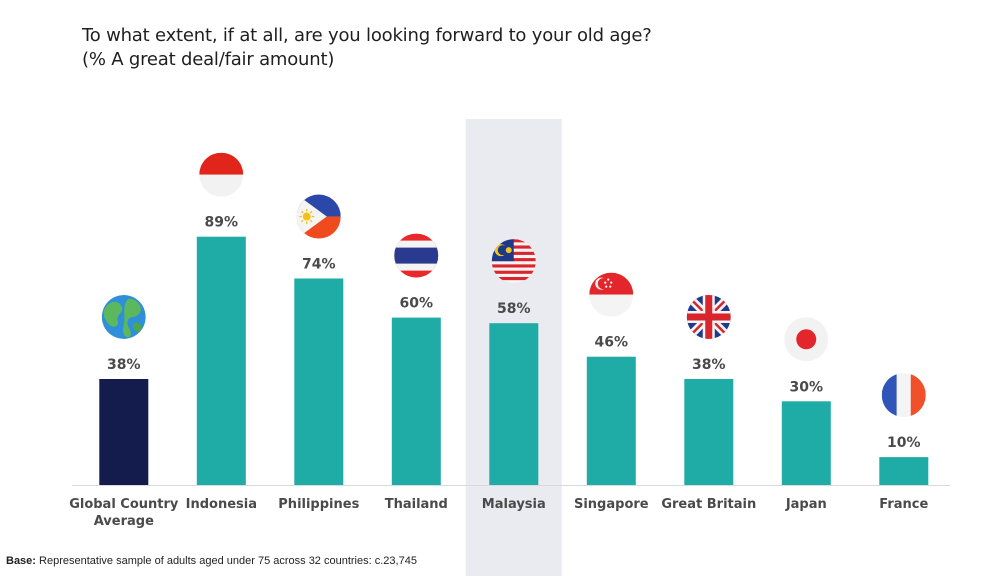  I want to click on base-note-label: Base:, so click(21, 561).